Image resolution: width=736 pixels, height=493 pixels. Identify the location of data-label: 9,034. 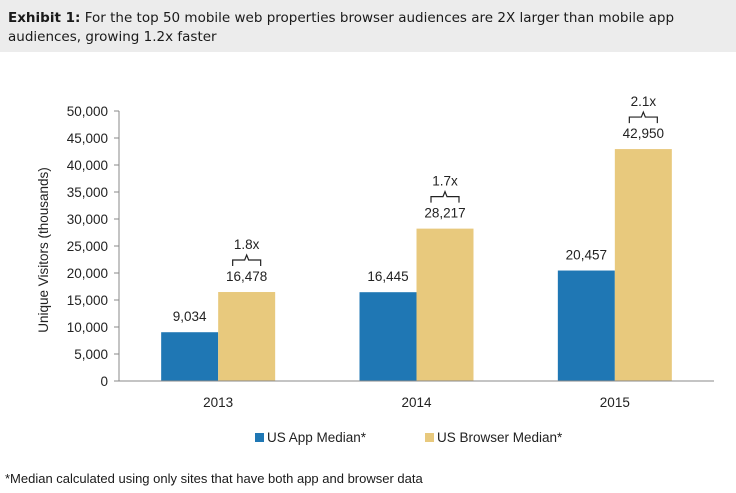
(190, 316).